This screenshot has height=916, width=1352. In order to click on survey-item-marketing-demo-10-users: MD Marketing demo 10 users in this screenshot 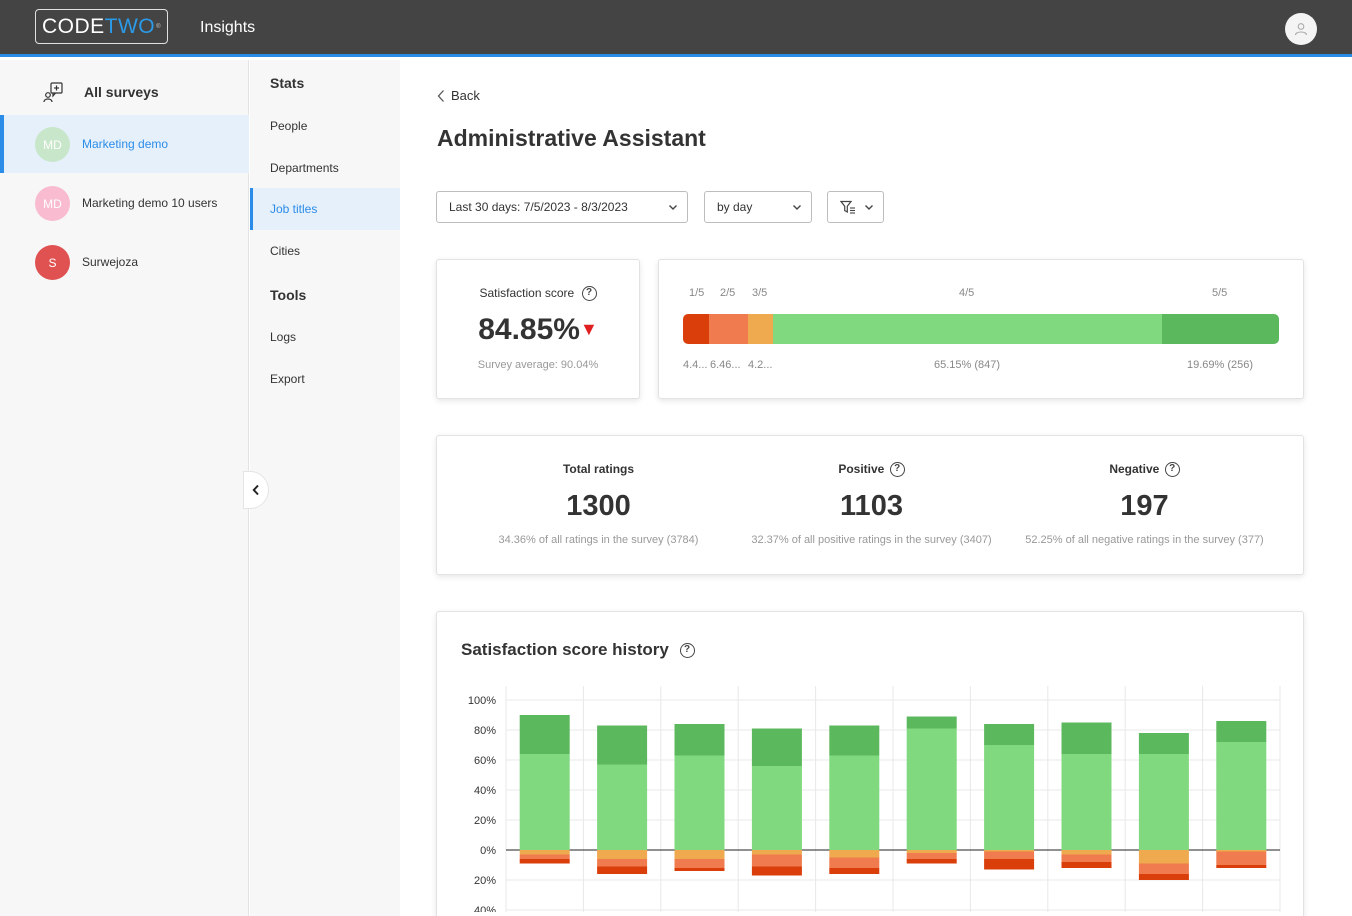, I will do `click(124, 203)`.